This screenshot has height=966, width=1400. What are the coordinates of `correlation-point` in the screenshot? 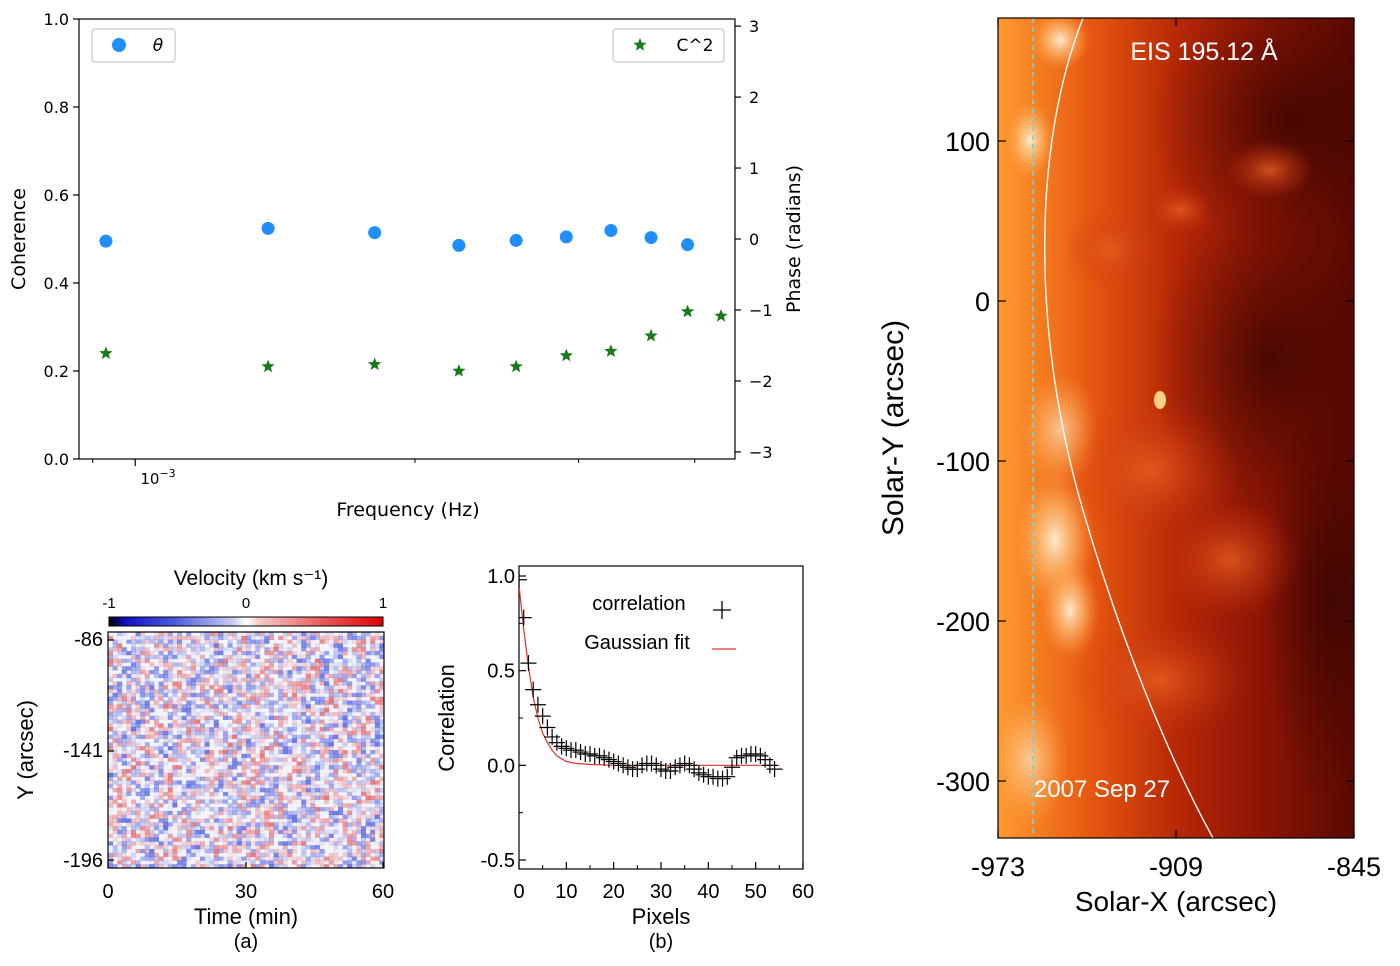 It's located at (525, 617).